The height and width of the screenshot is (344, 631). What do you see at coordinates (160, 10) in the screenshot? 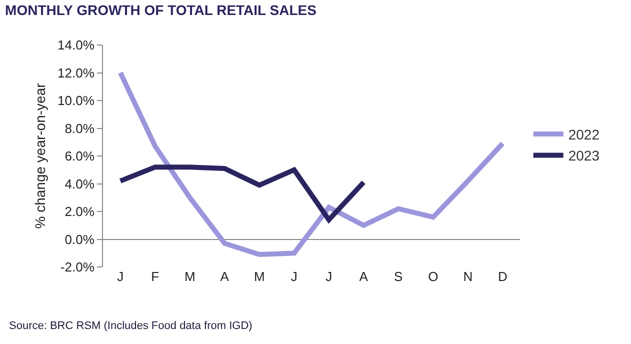
I see `chart-title: MONTHLY GROWTH OF TOTAL RETAIL SALES` at bounding box center [160, 10].